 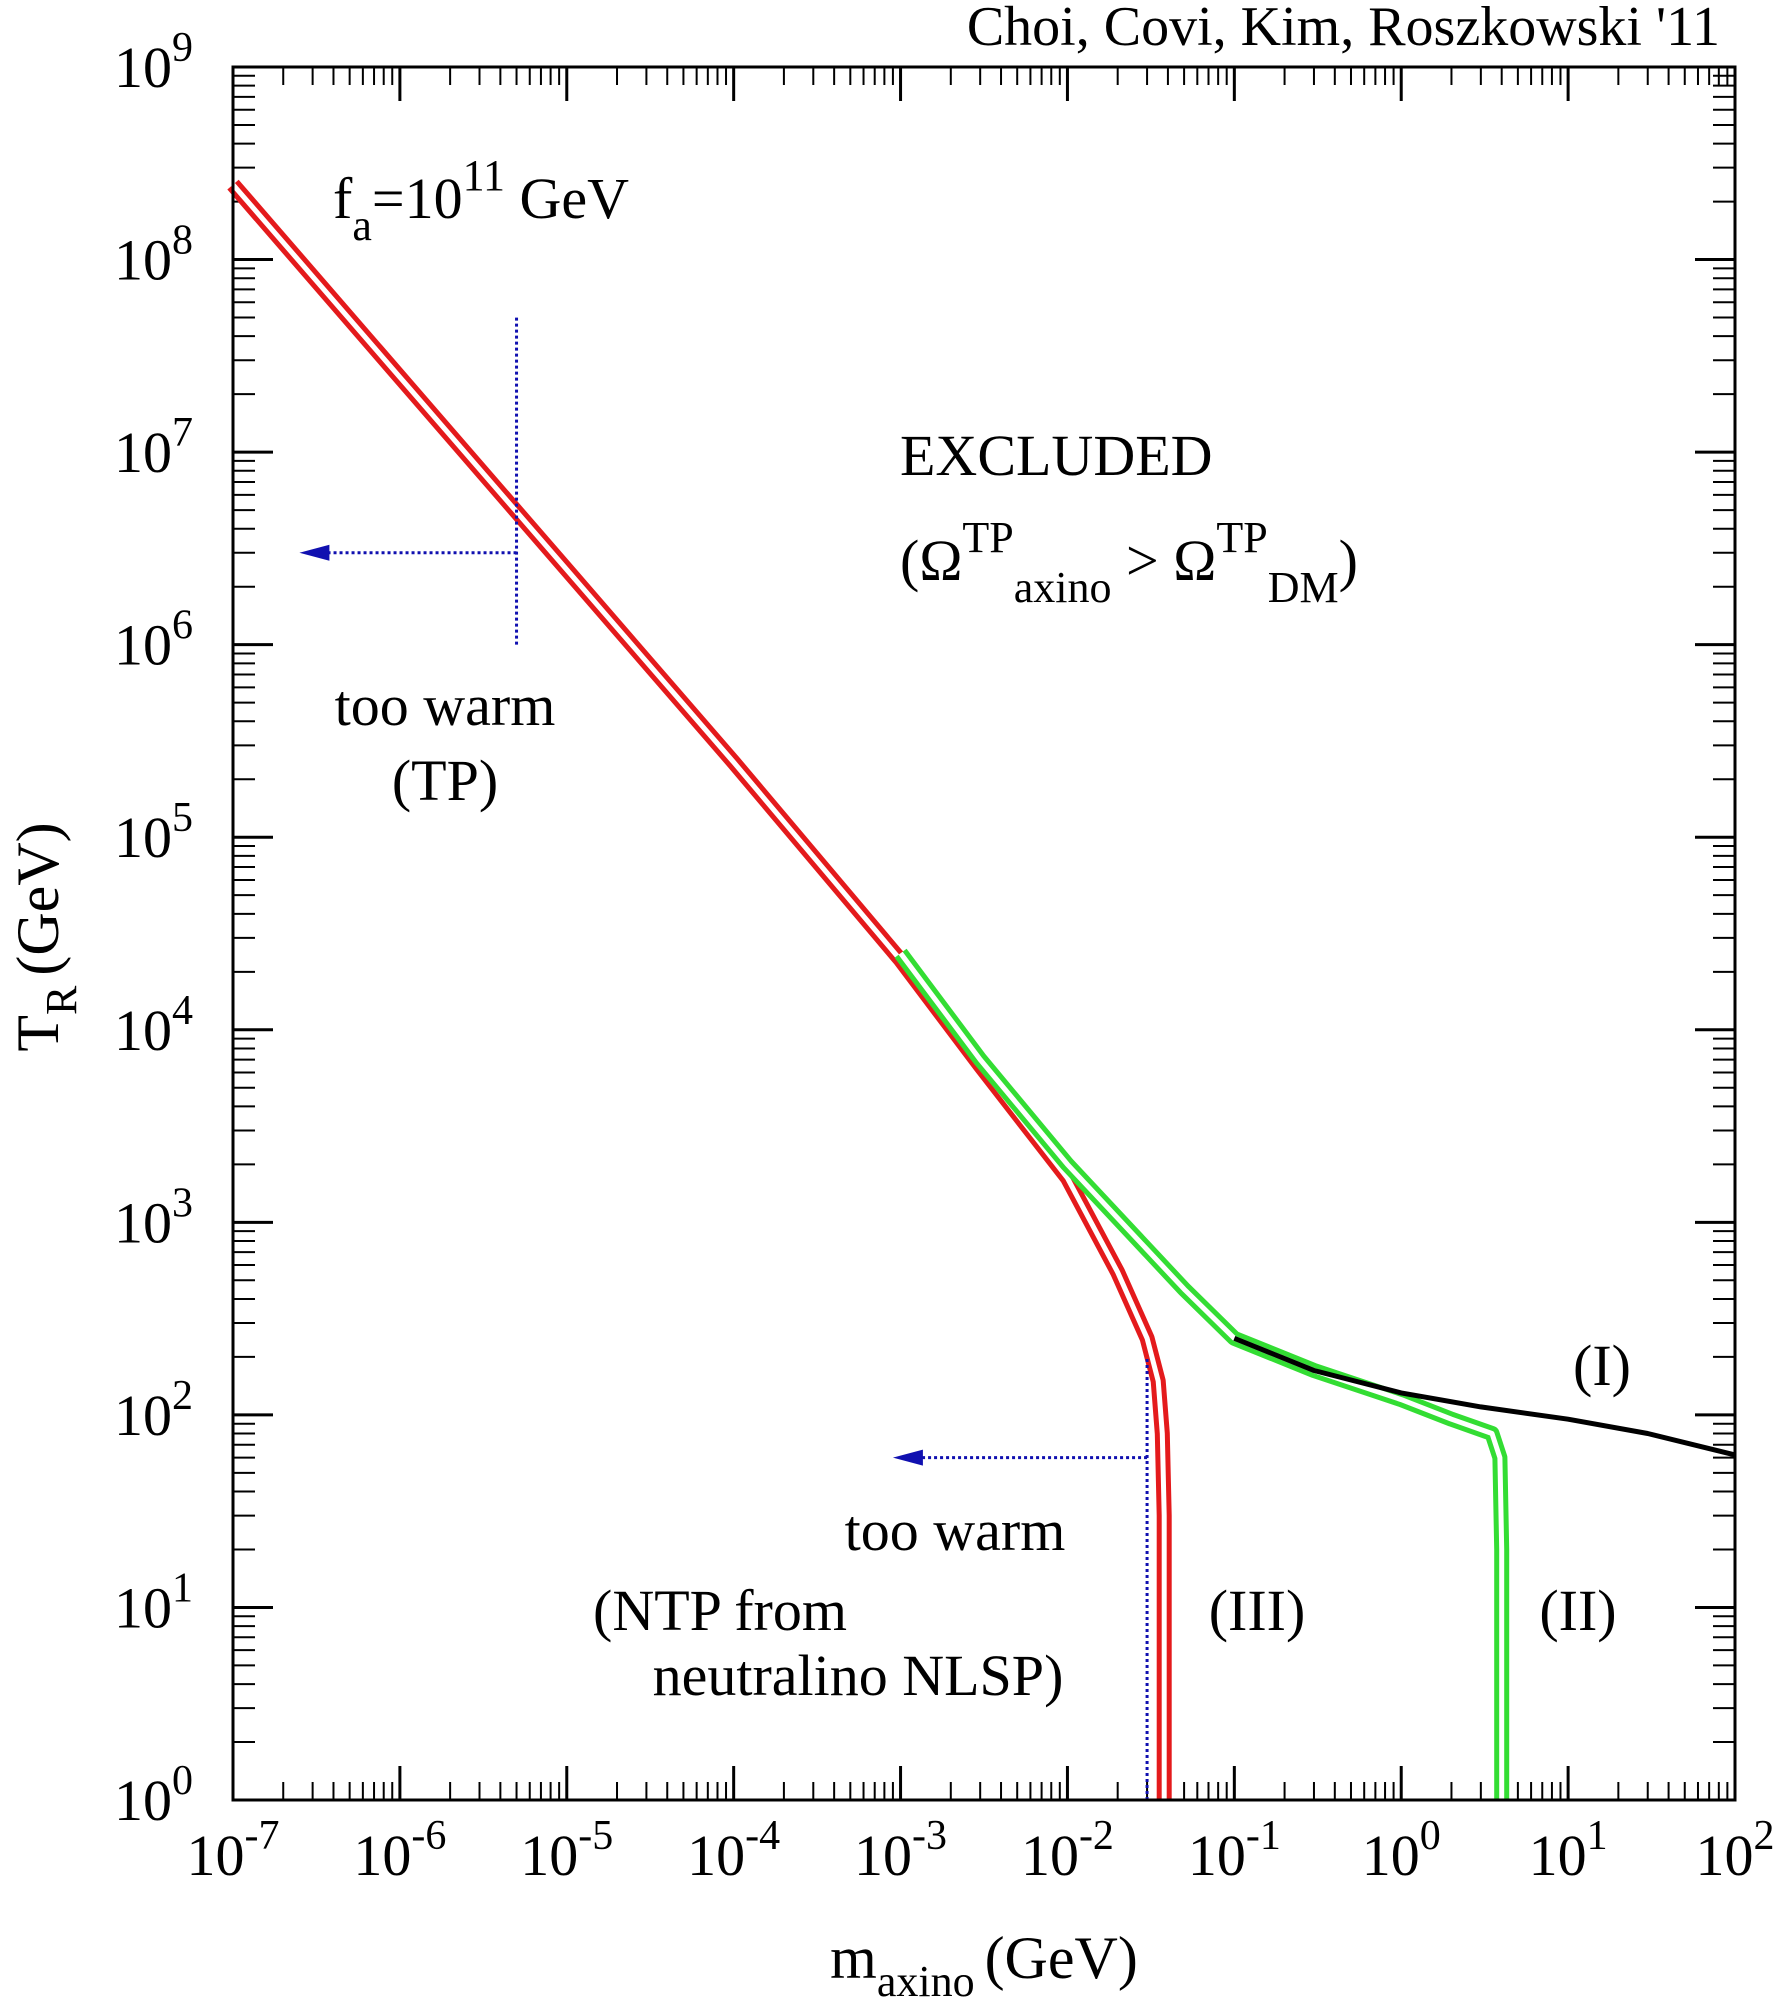 What do you see at coordinates (262, 1836) in the screenshot?
I see `x-tick-label-exp: -7` at bounding box center [262, 1836].